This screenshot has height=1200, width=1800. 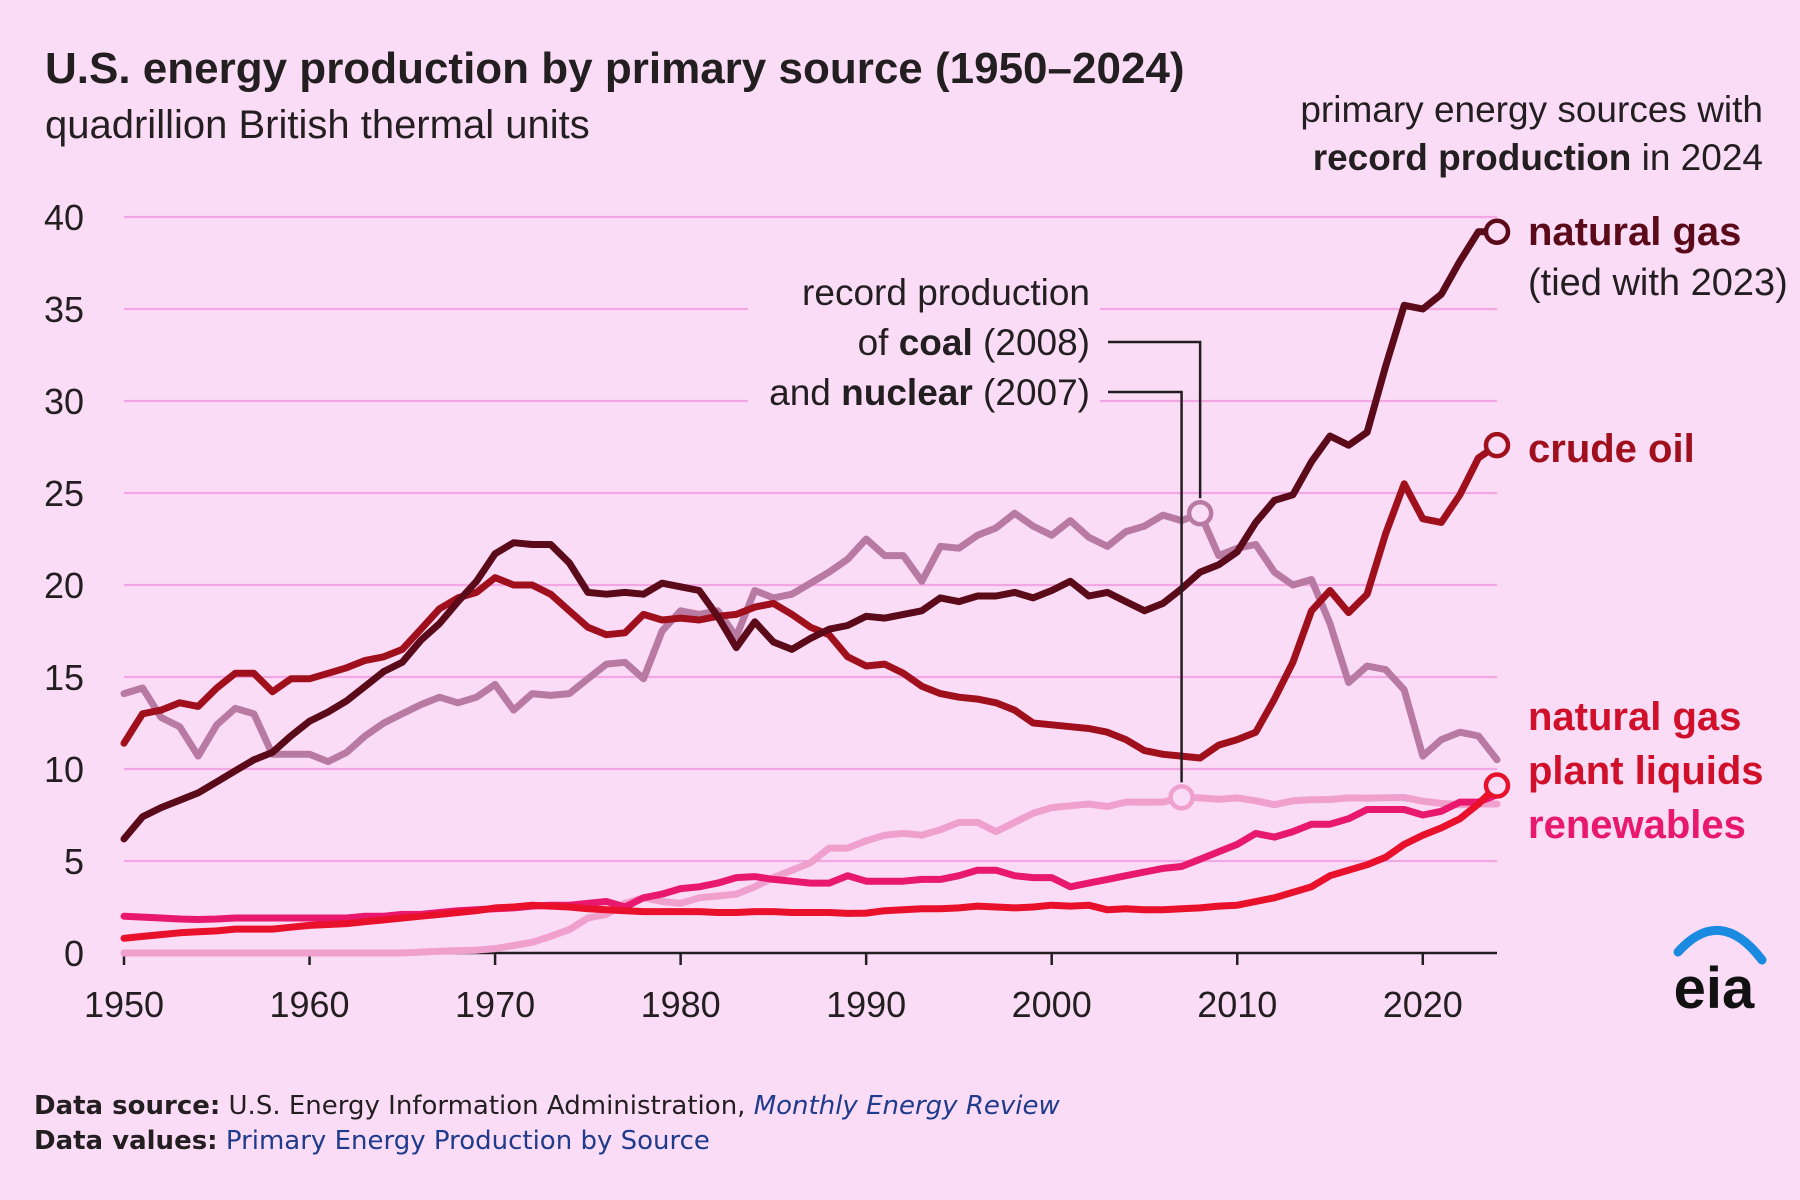 I want to click on y-tick-label-10: 10, so click(x=64, y=769).